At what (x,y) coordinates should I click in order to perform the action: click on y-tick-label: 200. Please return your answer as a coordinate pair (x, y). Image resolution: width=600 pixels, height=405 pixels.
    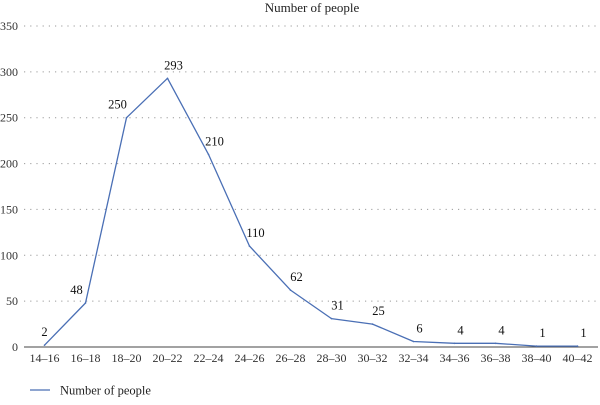
    Looking at the image, I should click on (9, 164).